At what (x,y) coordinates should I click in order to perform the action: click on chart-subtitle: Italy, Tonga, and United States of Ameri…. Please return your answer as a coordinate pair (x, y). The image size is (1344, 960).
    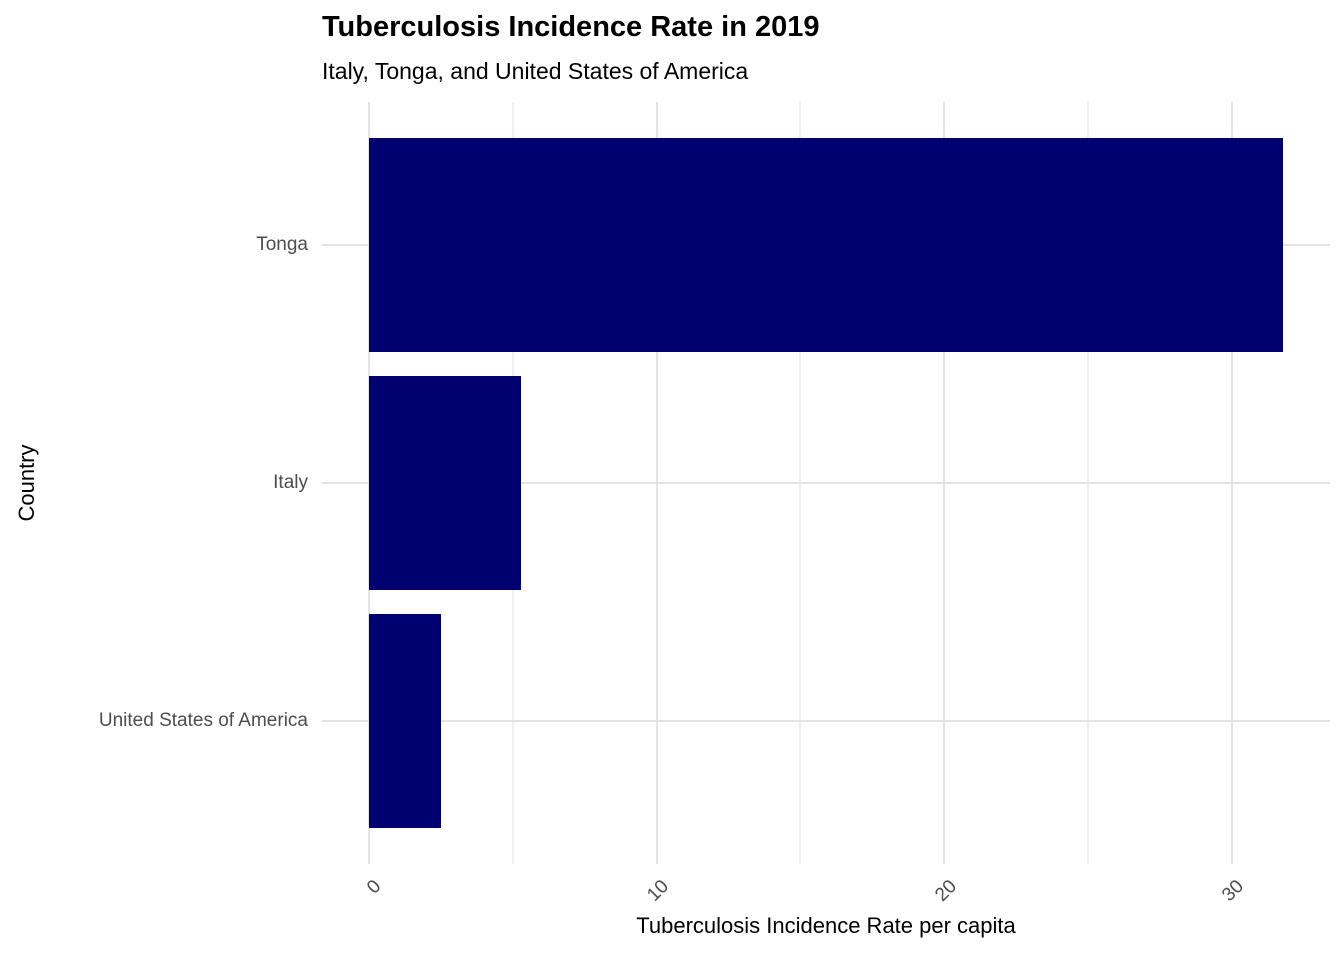
    Looking at the image, I should click on (535, 71).